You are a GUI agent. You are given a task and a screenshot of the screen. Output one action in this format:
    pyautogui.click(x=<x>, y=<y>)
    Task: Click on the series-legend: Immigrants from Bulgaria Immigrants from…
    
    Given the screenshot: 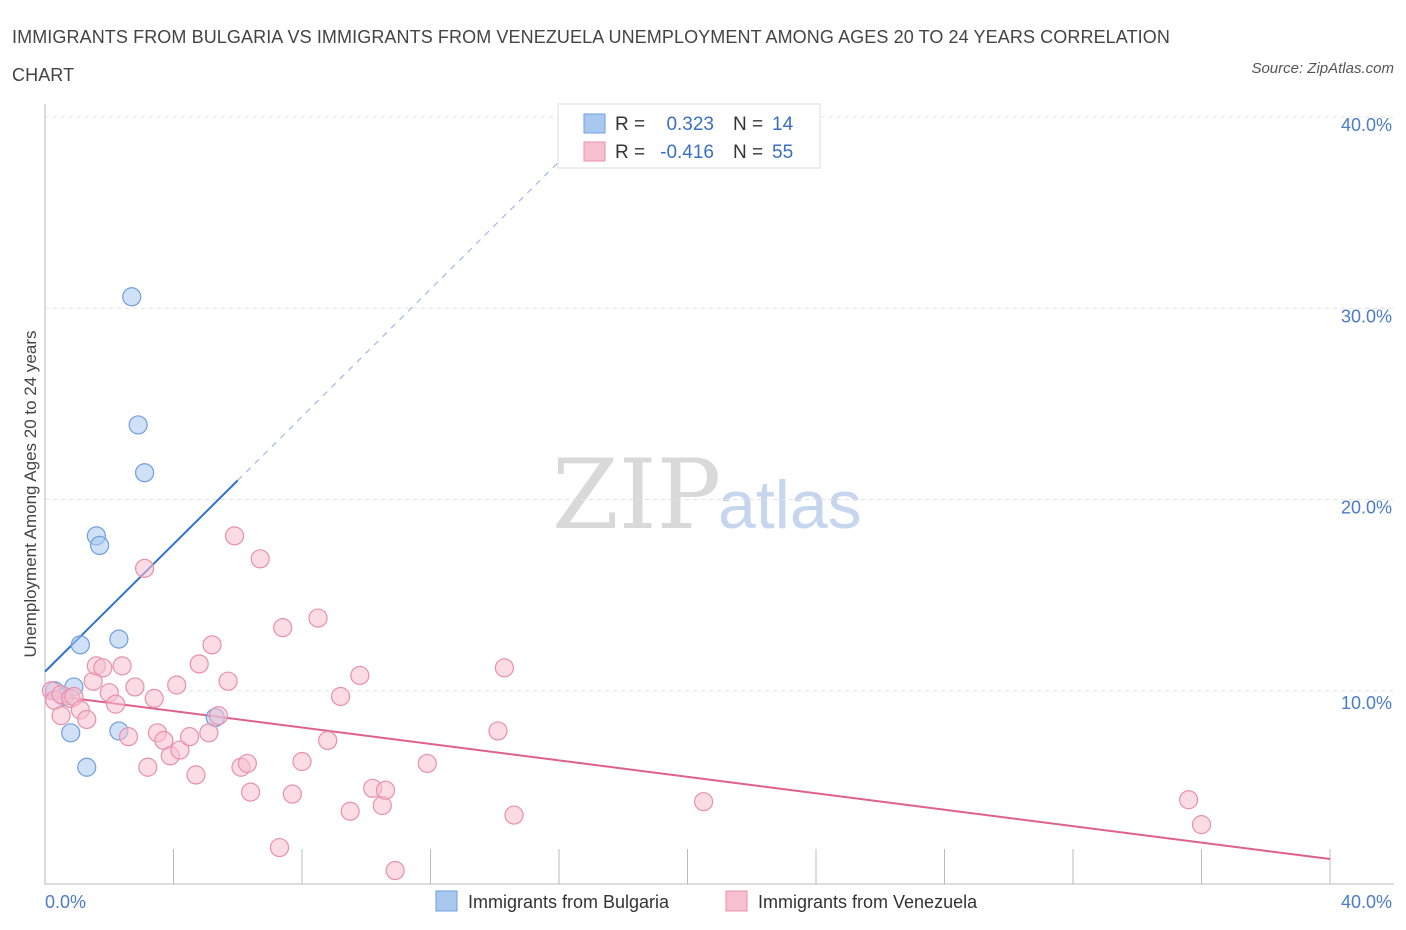 What is the action you would take?
    pyautogui.click(x=706, y=901)
    